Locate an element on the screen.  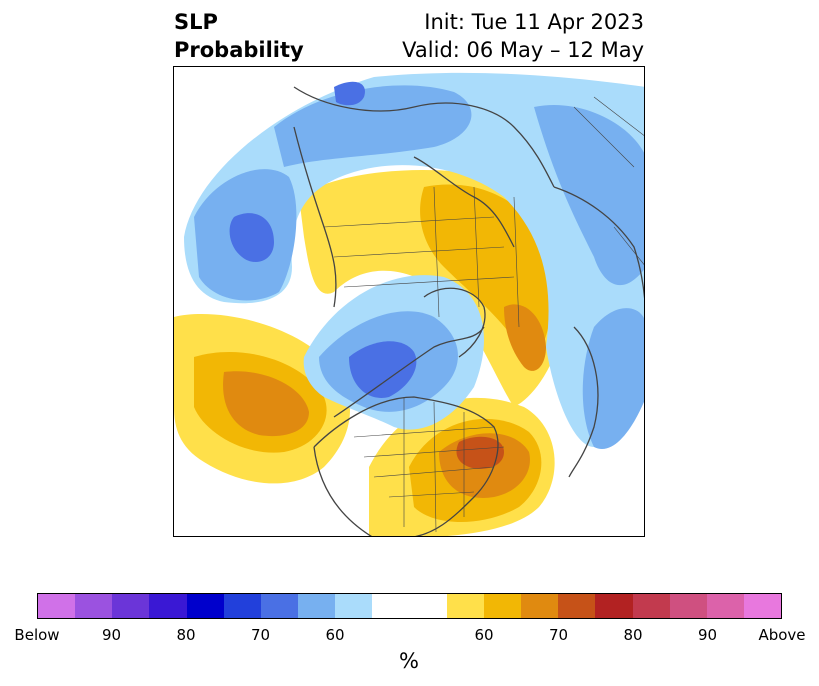
valid-range: Valid: 06 May – 12 May is located at coordinates (523, 50).